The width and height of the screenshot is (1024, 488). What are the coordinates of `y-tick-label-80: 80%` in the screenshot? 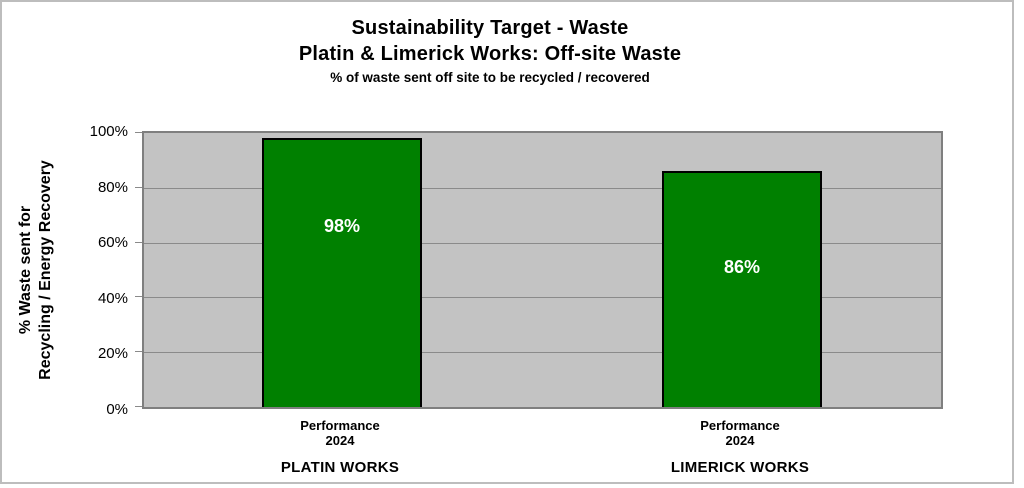 It's located at (112, 187).